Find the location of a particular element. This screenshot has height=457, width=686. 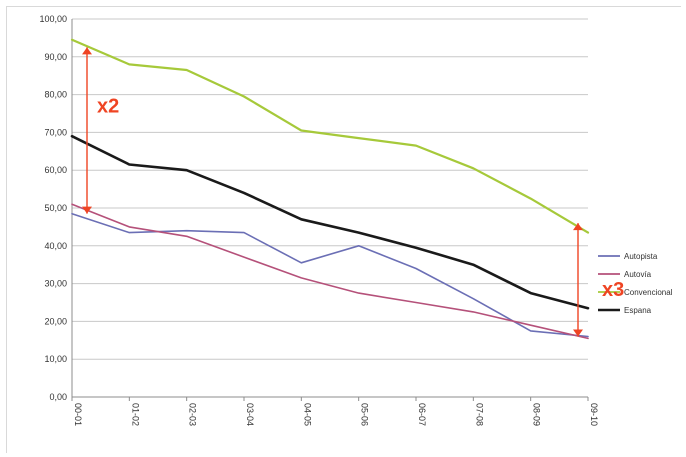

legend-label-autopista: Autopista is located at coordinates (641, 256).